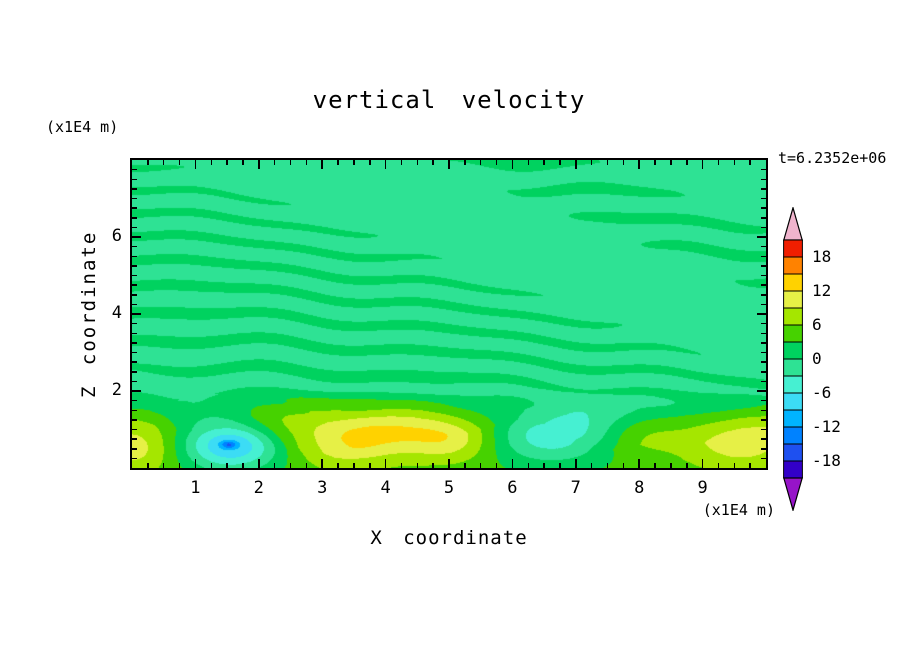 This screenshot has width=904, height=654. What do you see at coordinates (512, 488) in the screenshot?
I see `x-tick-label: 6` at bounding box center [512, 488].